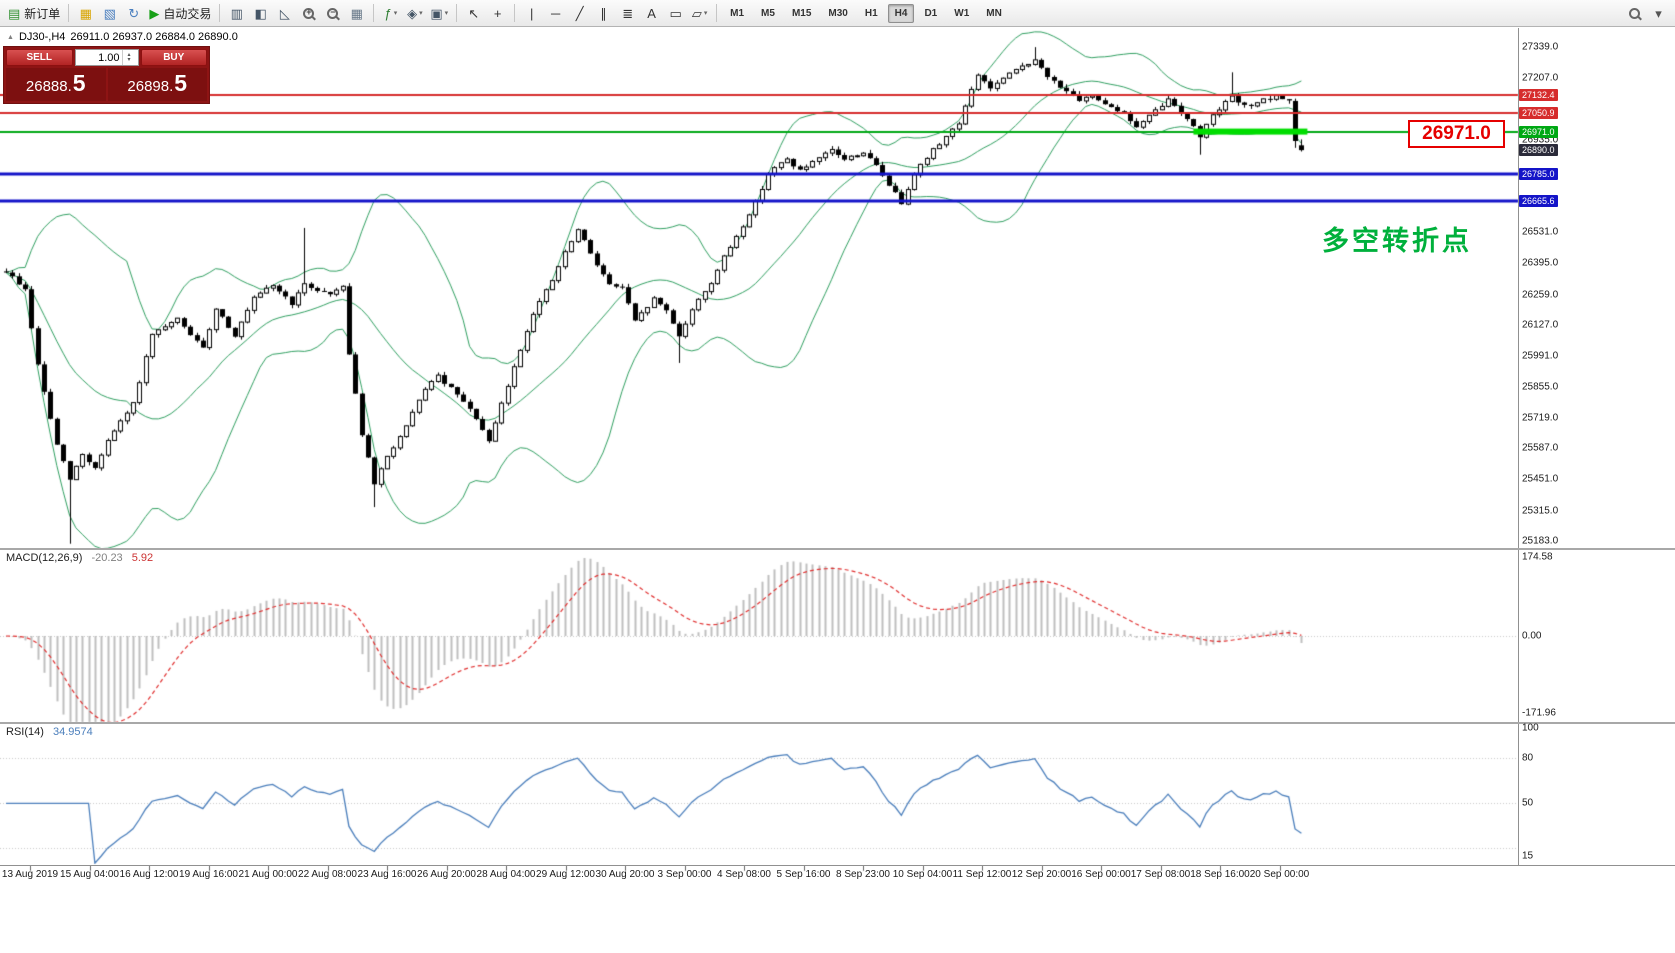 This screenshot has height=953, width=1675. I want to click on algo-trading-button: ▶ 自动交易, so click(180, 13).